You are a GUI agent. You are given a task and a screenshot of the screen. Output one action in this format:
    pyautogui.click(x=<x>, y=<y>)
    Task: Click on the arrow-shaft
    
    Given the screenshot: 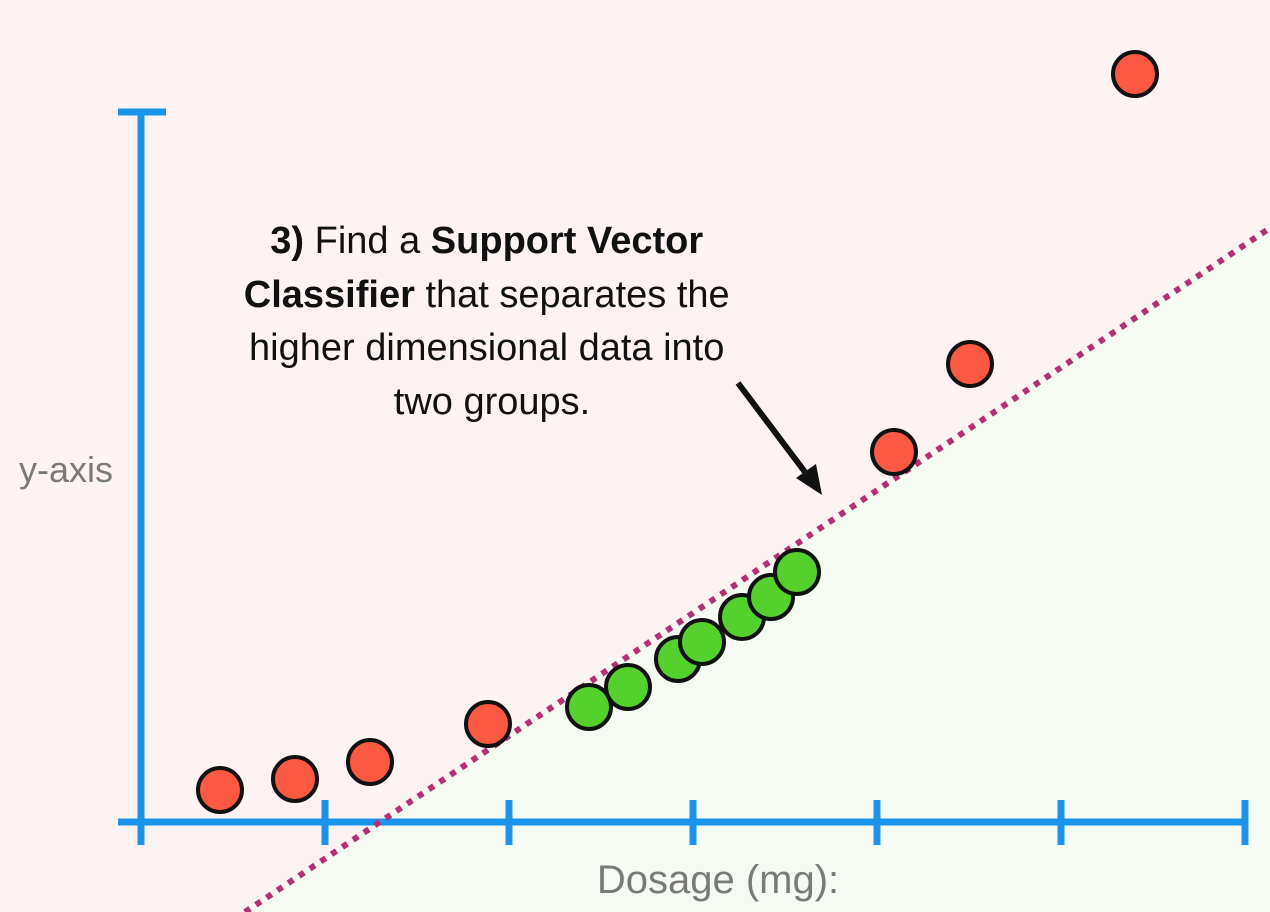 What is the action you would take?
    pyautogui.click(x=773, y=429)
    